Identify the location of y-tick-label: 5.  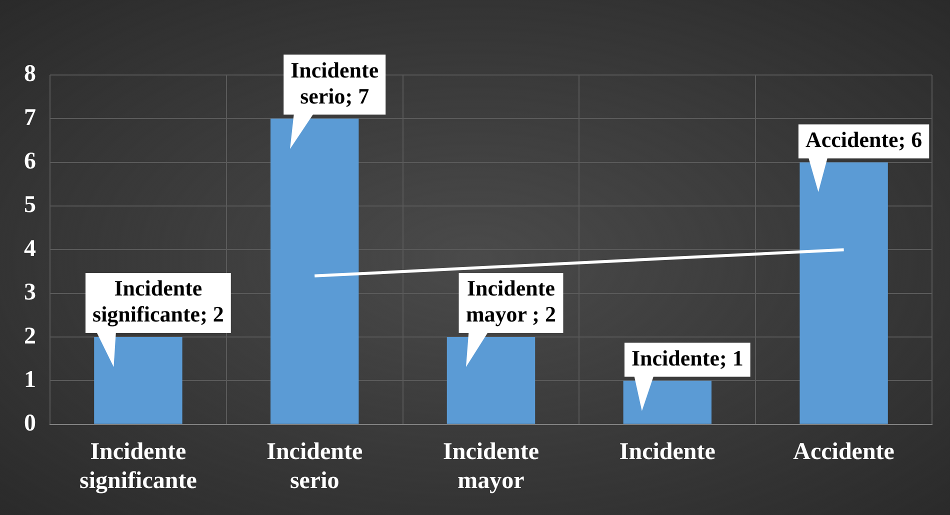
(30, 205).